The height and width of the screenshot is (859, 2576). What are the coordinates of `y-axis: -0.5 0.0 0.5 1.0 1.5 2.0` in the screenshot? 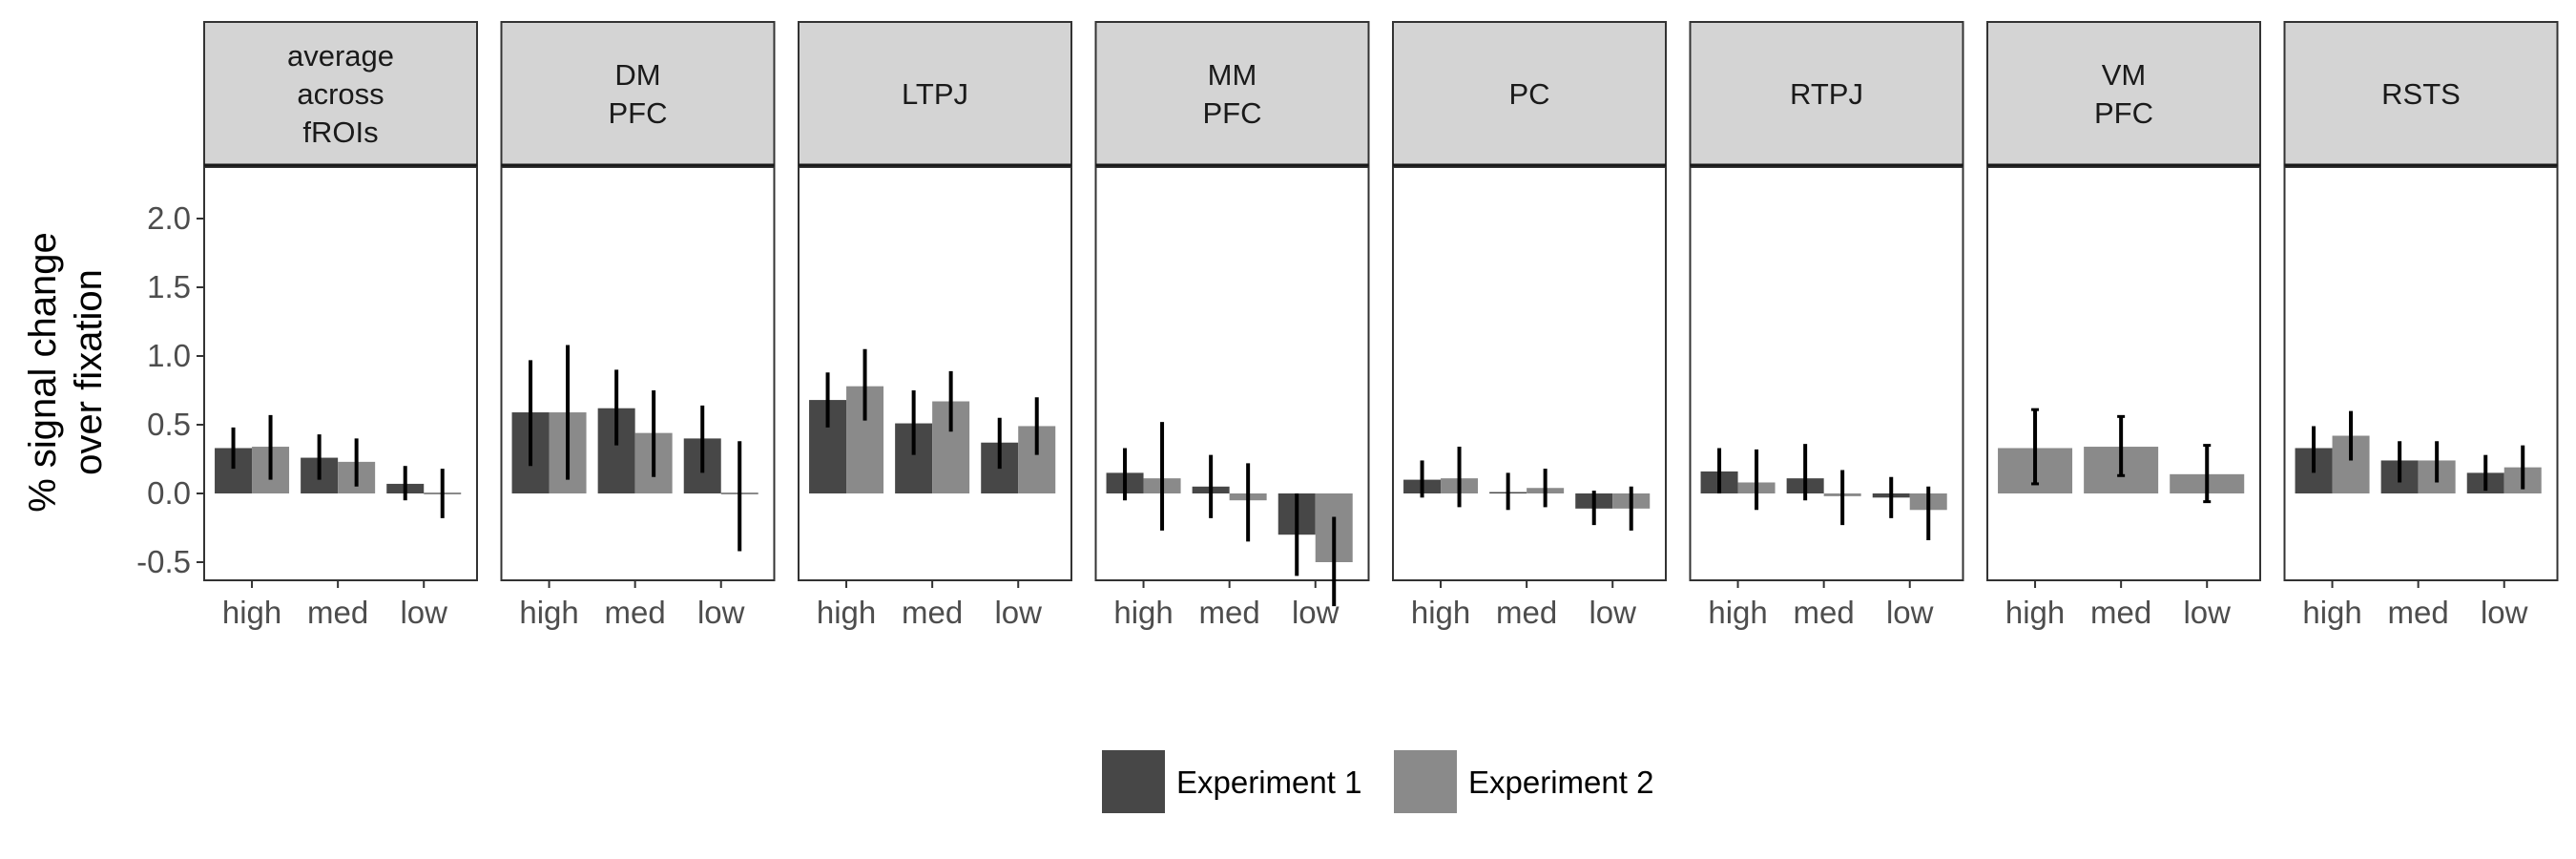 It's located at (170, 389).